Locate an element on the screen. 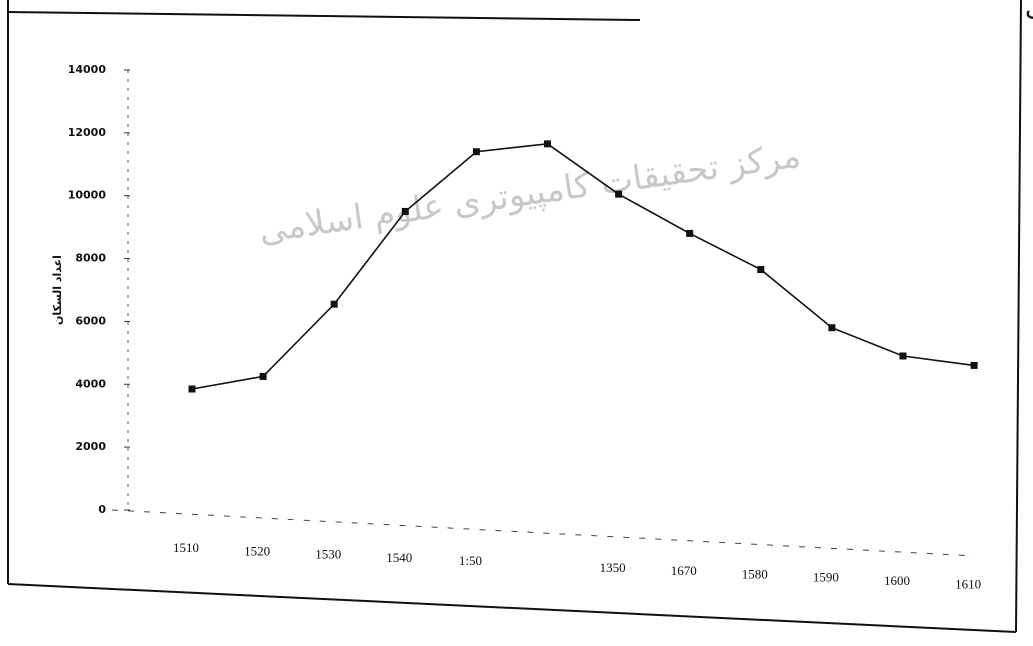 The height and width of the screenshot is (646, 1033). y-tick-label: 0 is located at coordinates (102, 509).